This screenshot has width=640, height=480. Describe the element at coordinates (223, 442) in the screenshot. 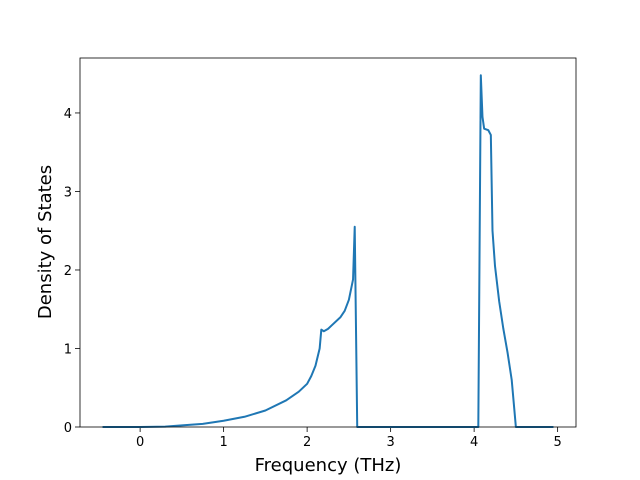

I see `x-tick-label: 1` at that location.